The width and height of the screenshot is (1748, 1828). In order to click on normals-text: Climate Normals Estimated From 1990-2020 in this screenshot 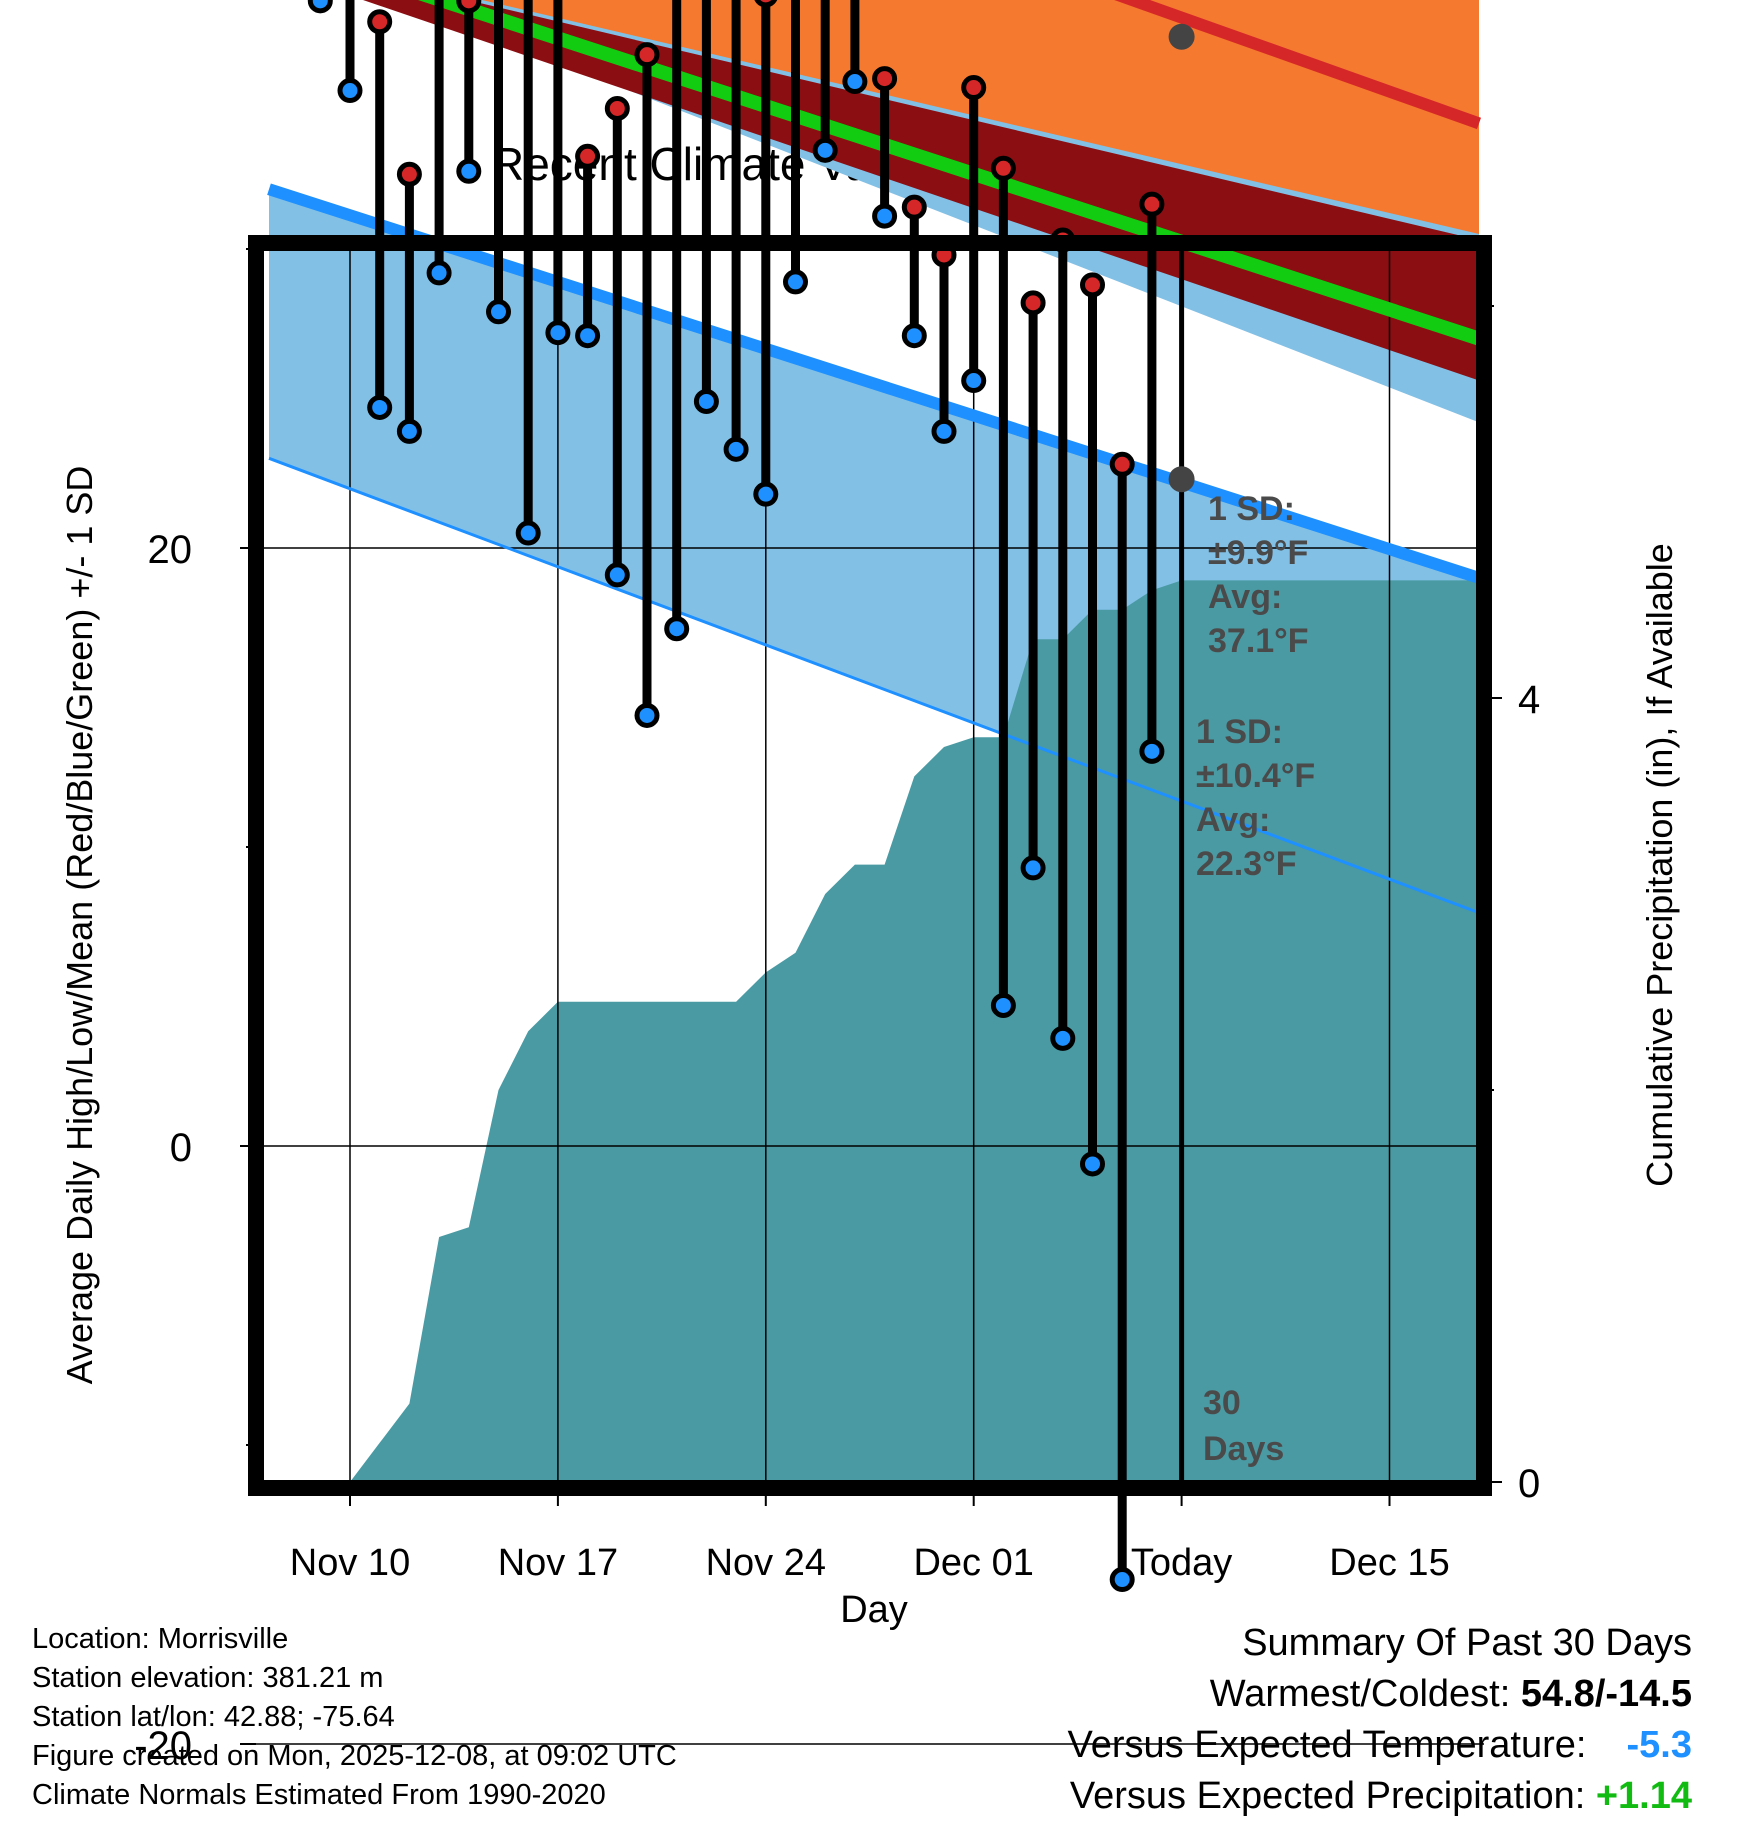, I will do `click(319, 1795)`.